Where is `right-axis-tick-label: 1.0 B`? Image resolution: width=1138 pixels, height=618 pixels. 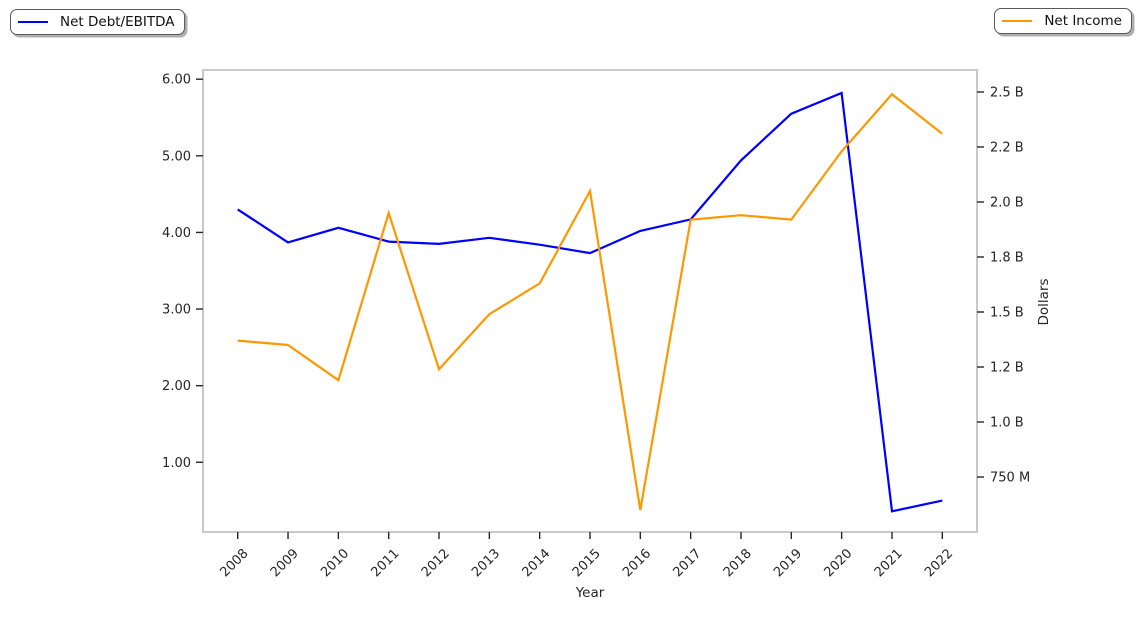
right-axis-tick-label: 1.0 B is located at coordinates (1007, 423).